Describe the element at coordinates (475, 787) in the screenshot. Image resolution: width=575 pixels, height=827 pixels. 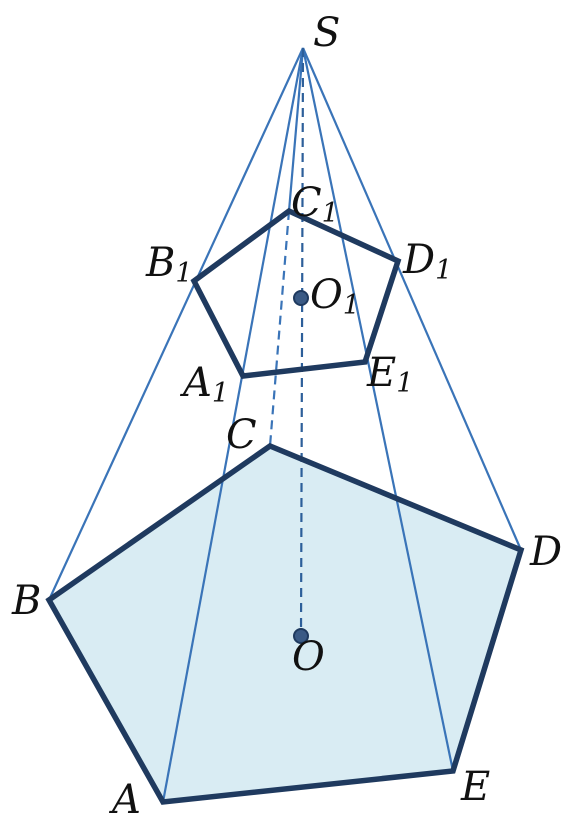
I see `label-E: E` at that location.